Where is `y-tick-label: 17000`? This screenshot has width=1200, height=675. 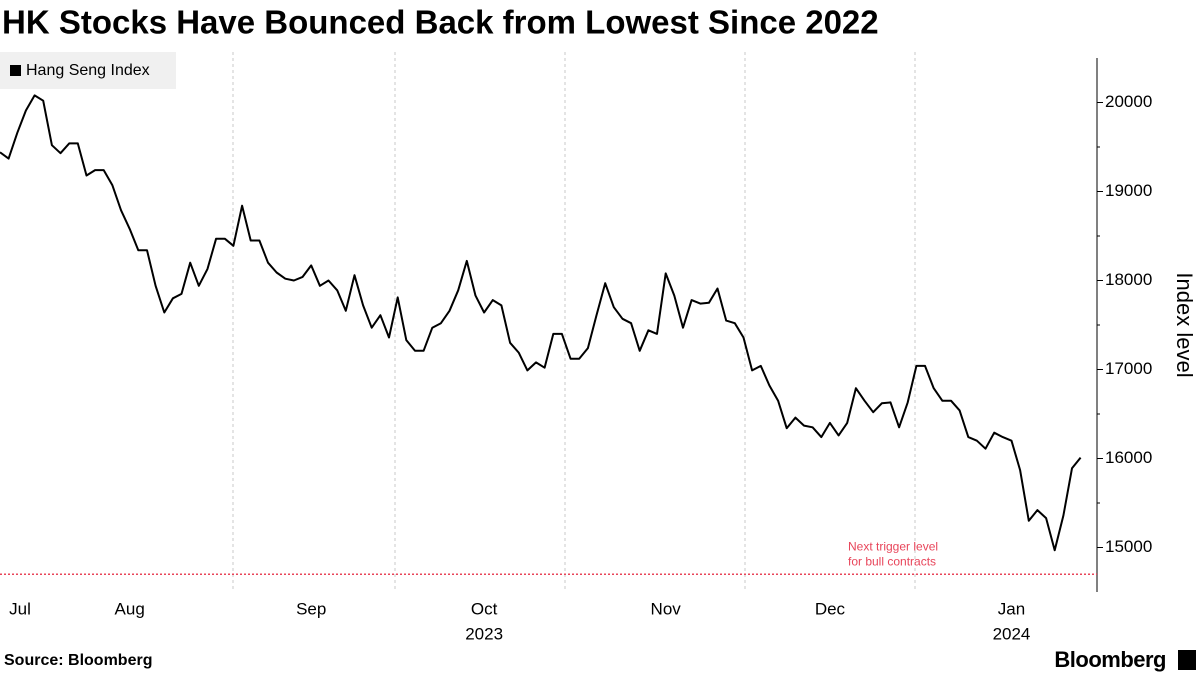
y-tick-label: 17000 is located at coordinates (1128, 368).